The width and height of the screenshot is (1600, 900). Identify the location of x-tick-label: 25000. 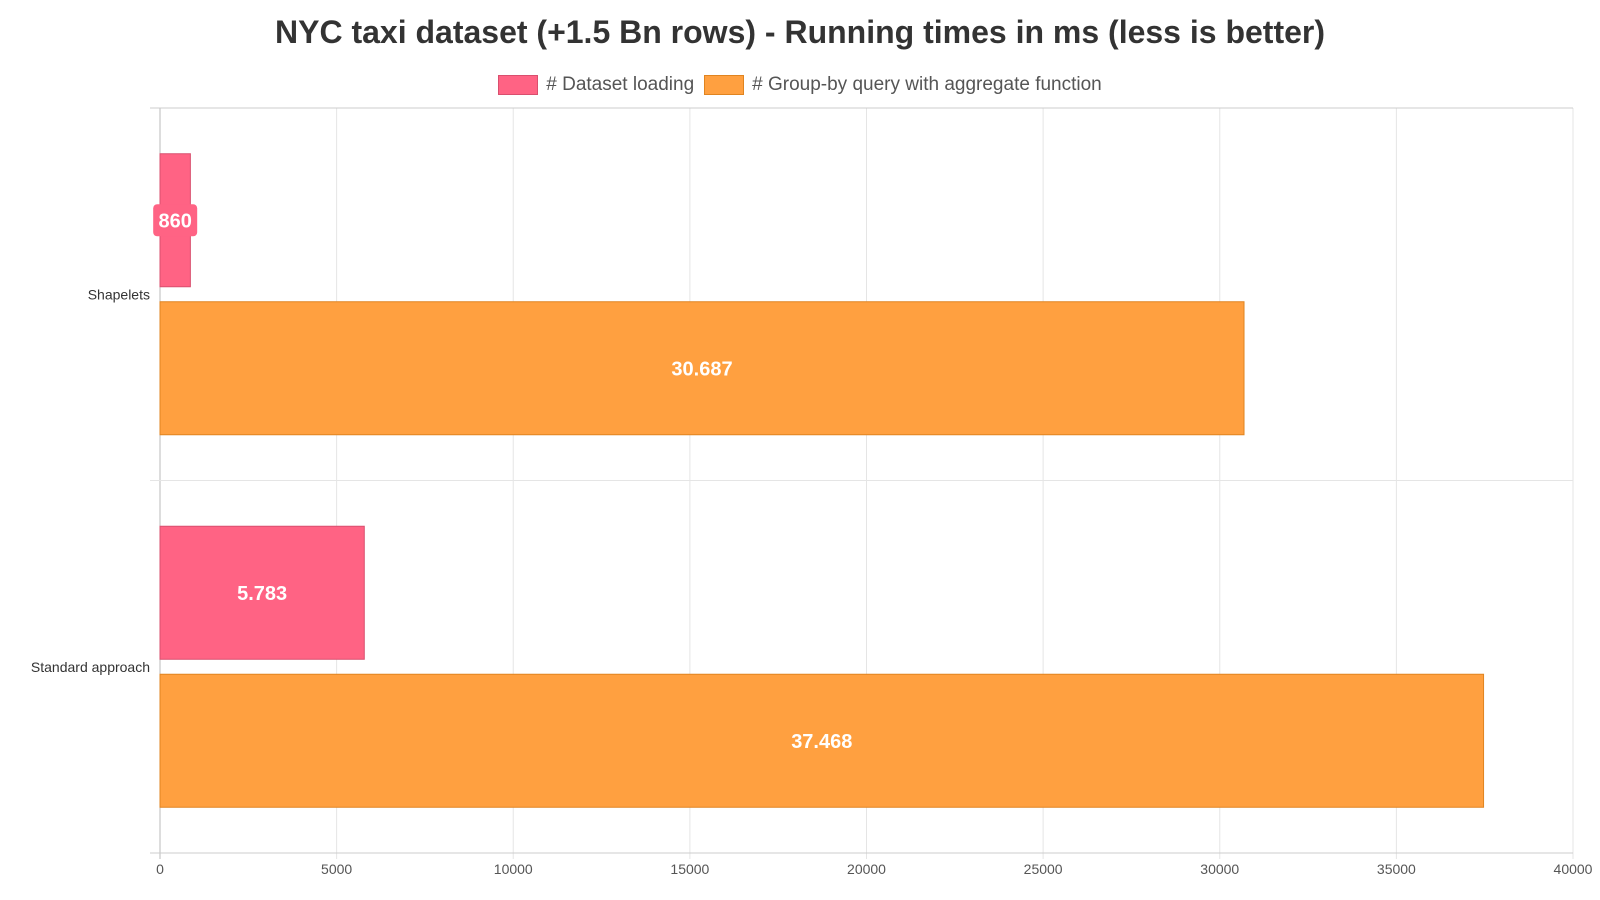
(1043, 869).